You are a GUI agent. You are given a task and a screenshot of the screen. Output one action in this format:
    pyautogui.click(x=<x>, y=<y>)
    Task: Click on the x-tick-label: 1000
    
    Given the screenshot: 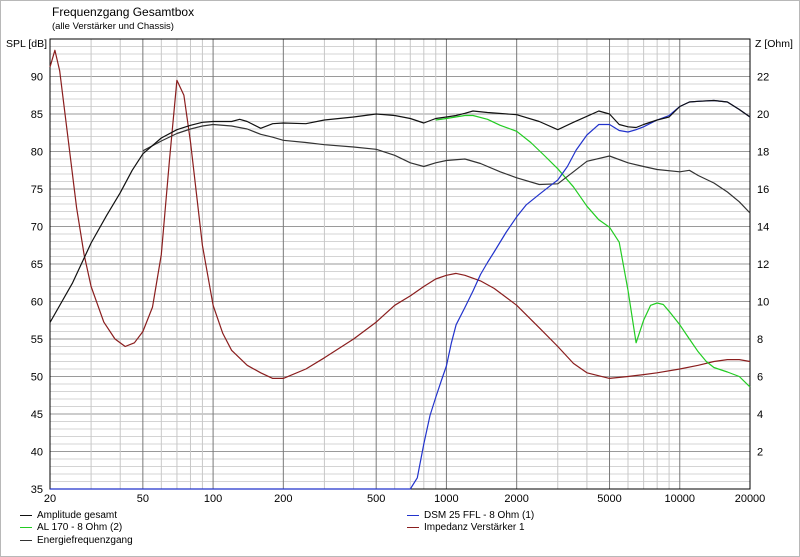 What is the action you would take?
    pyautogui.click(x=446, y=499)
    